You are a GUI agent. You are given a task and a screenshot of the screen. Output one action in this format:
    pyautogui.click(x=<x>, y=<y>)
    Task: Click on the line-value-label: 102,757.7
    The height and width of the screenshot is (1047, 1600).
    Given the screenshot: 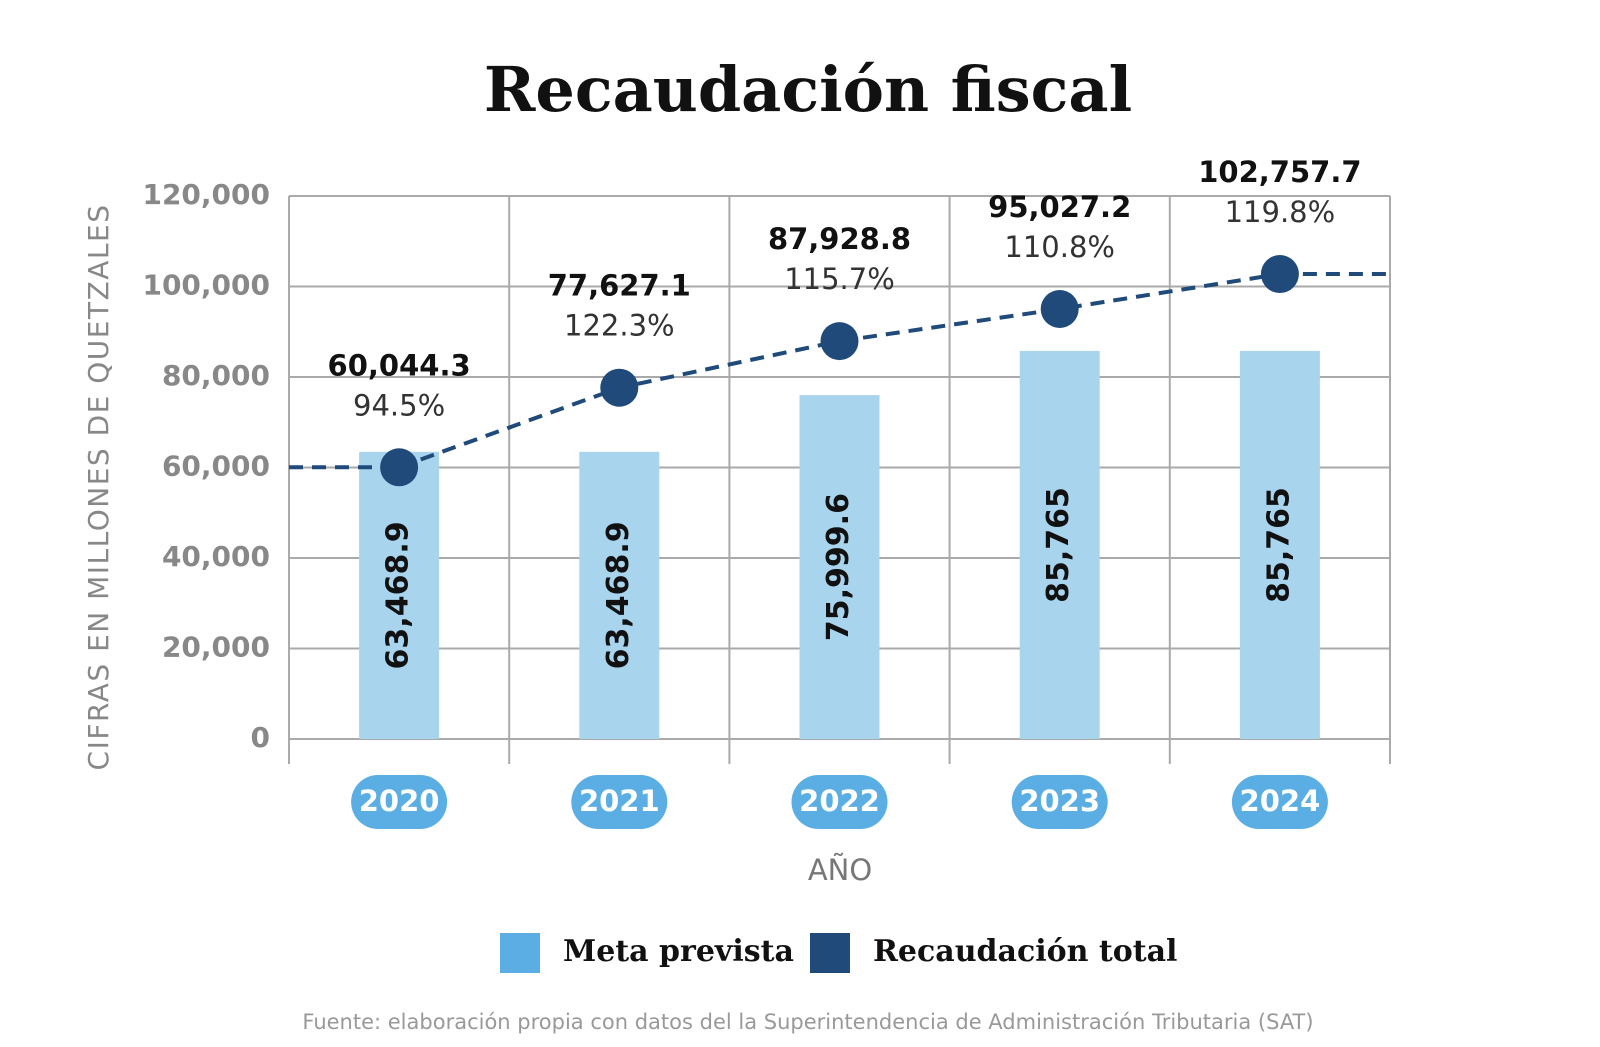 What is the action you would take?
    pyautogui.click(x=1279, y=172)
    